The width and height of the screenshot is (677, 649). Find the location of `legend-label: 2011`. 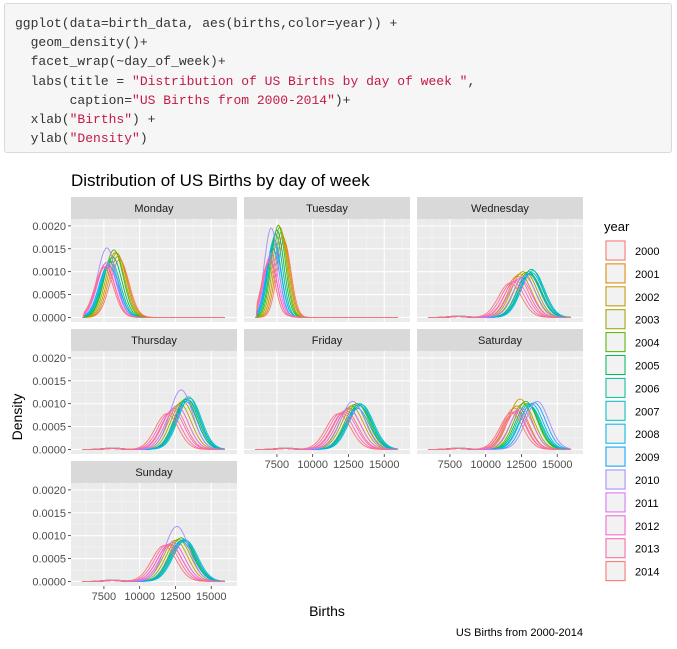

legend-label: 2011 is located at coordinates (647, 504).